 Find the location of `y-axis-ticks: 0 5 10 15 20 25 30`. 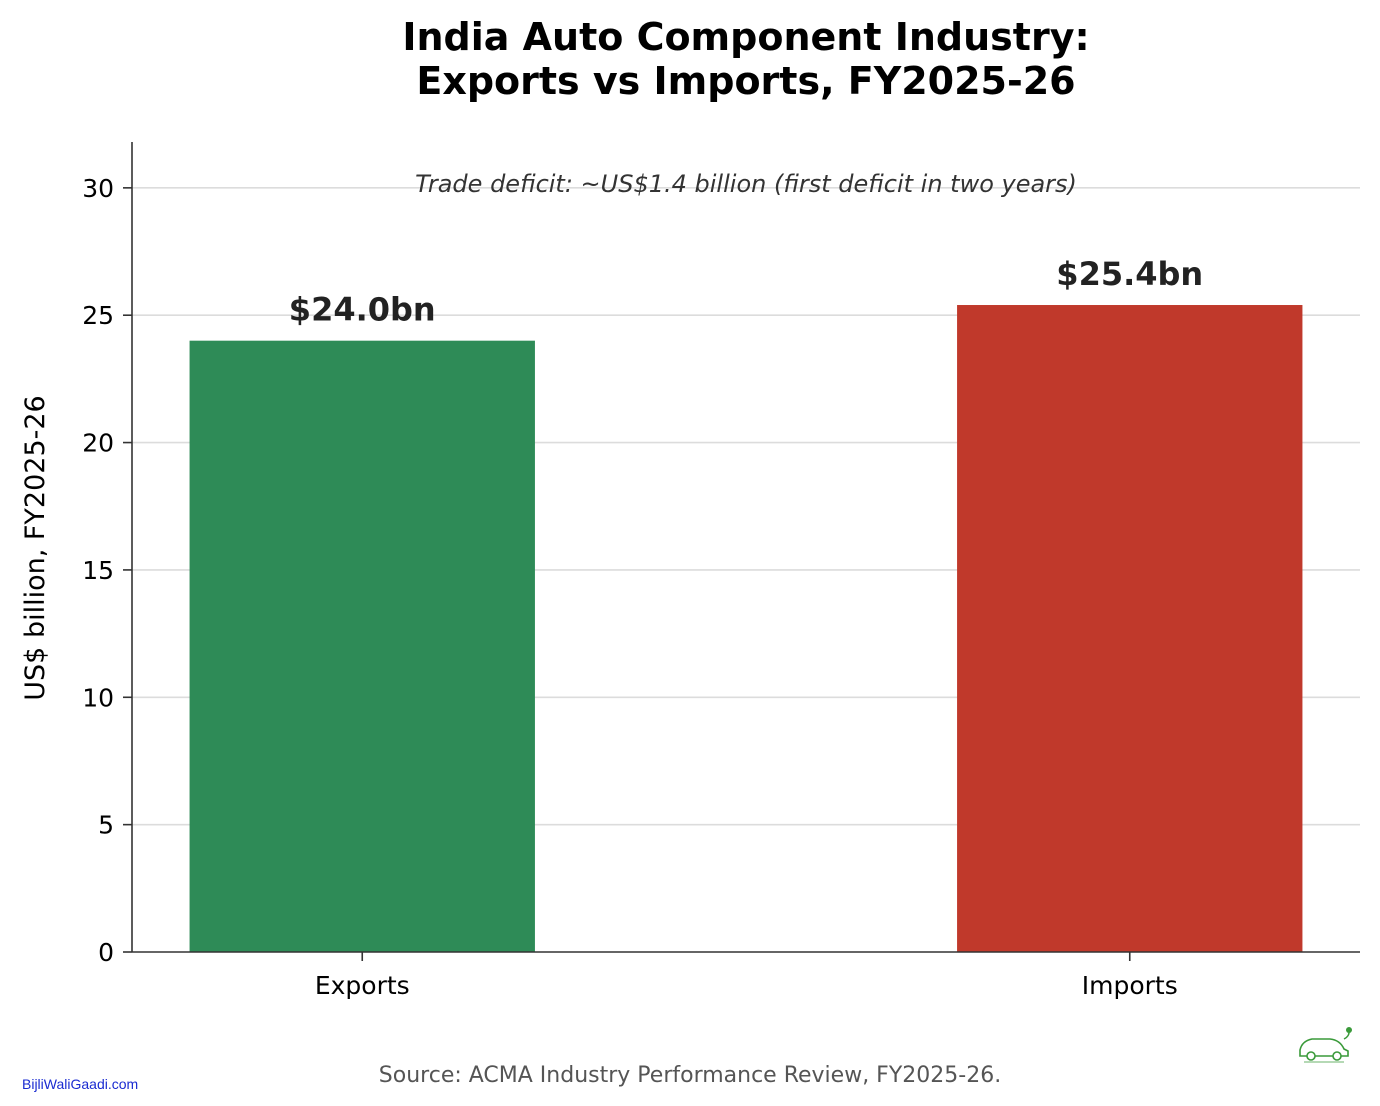

y-axis-ticks: 0 5 10 15 20 25 30 is located at coordinates (107, 570).